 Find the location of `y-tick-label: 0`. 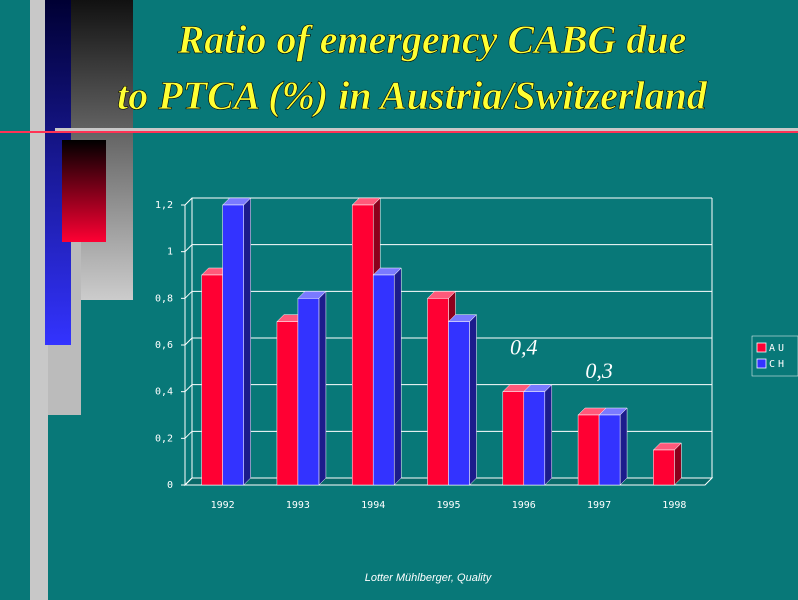

y-tick-label: 0 is located at coordinates (170, 485).